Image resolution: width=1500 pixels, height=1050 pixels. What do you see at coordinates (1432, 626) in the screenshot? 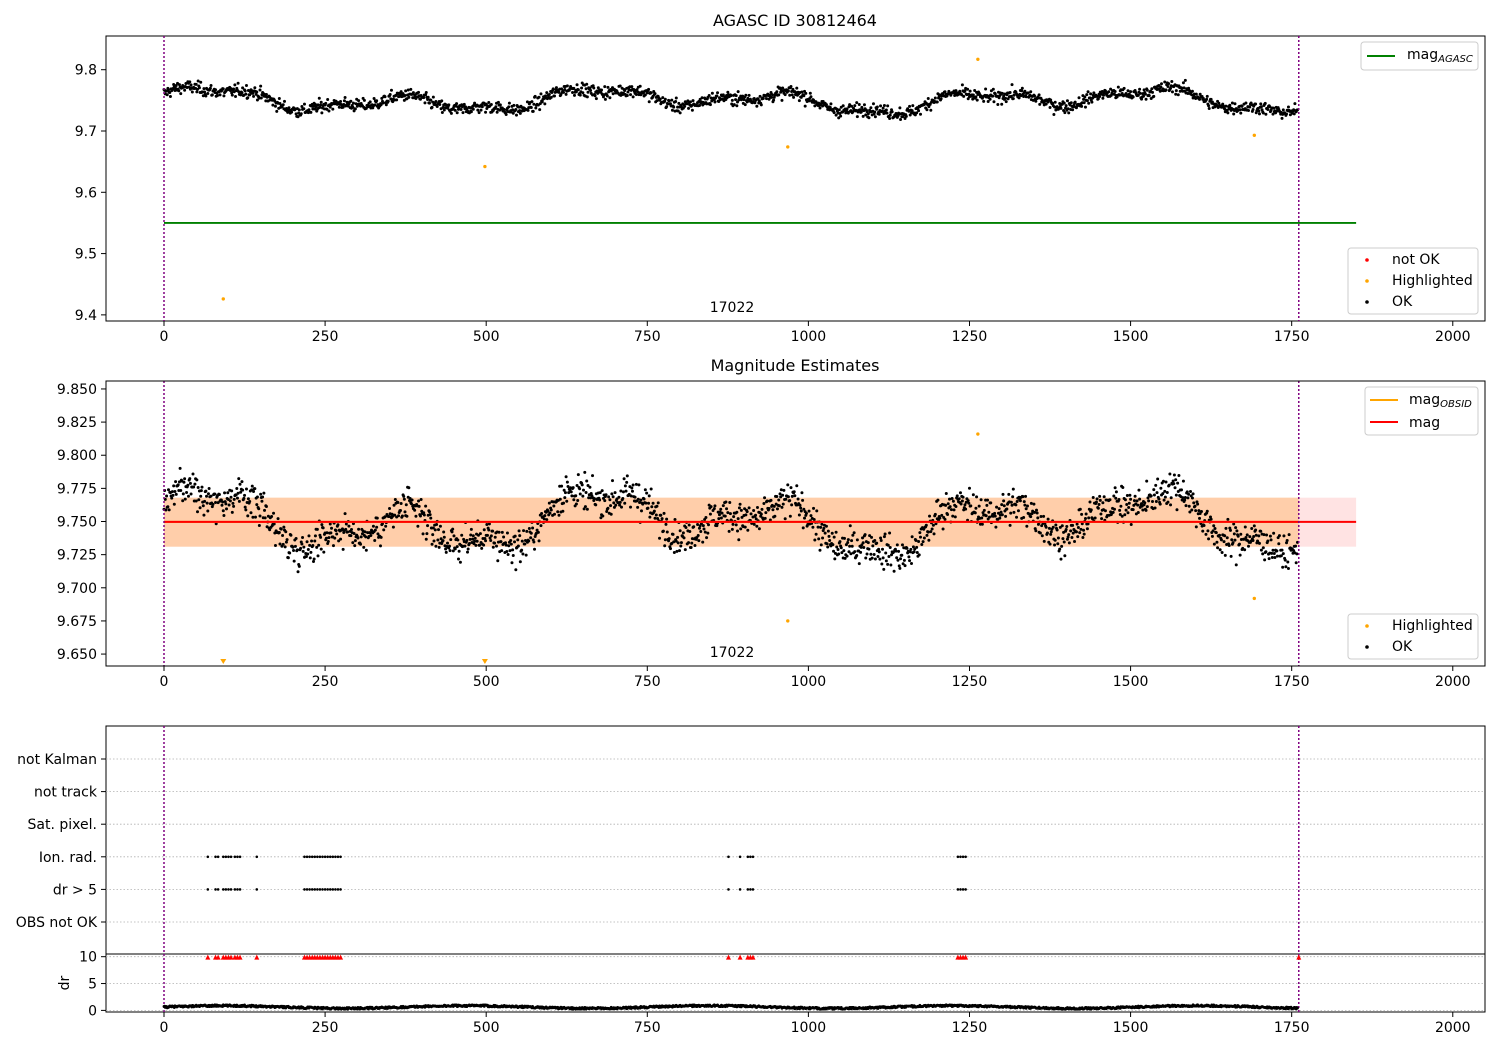
I see `legend-label-highlighted: Highlighted` at bounding box center [1432, 626].